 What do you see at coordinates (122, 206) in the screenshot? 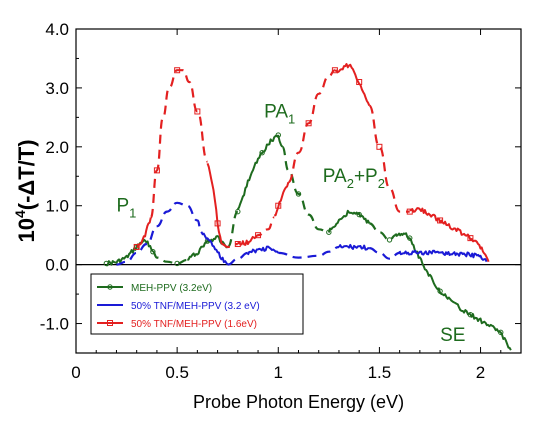
I see `annotation-text: P` at bounding box center [122, 206].